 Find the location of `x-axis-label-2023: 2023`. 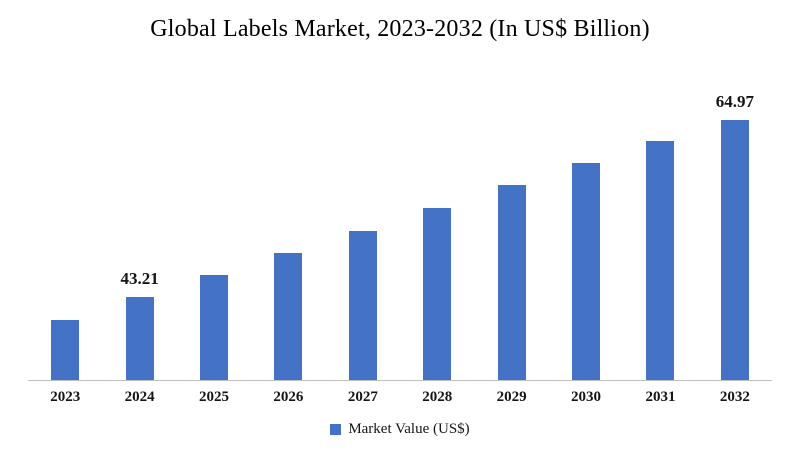

x-axis-label-2023: 2023 is located at coordinates (65, 397).